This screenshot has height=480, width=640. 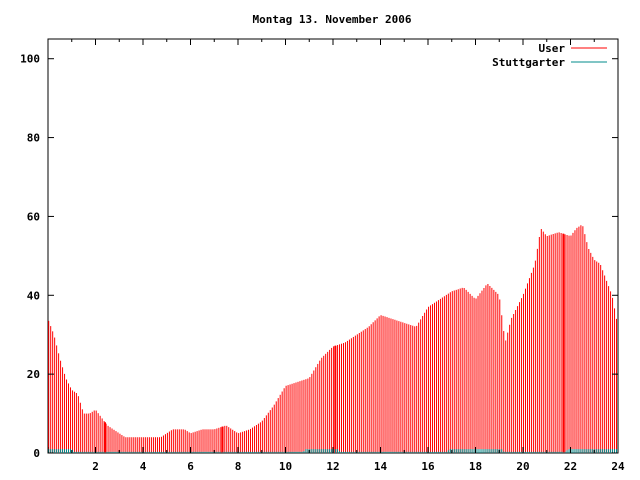 What do you see at coordinates (528, 62) in the screenshot?
I see `legend-entry-stuttgarter-label: Stuttgarter` at bounding box center [528, 62].